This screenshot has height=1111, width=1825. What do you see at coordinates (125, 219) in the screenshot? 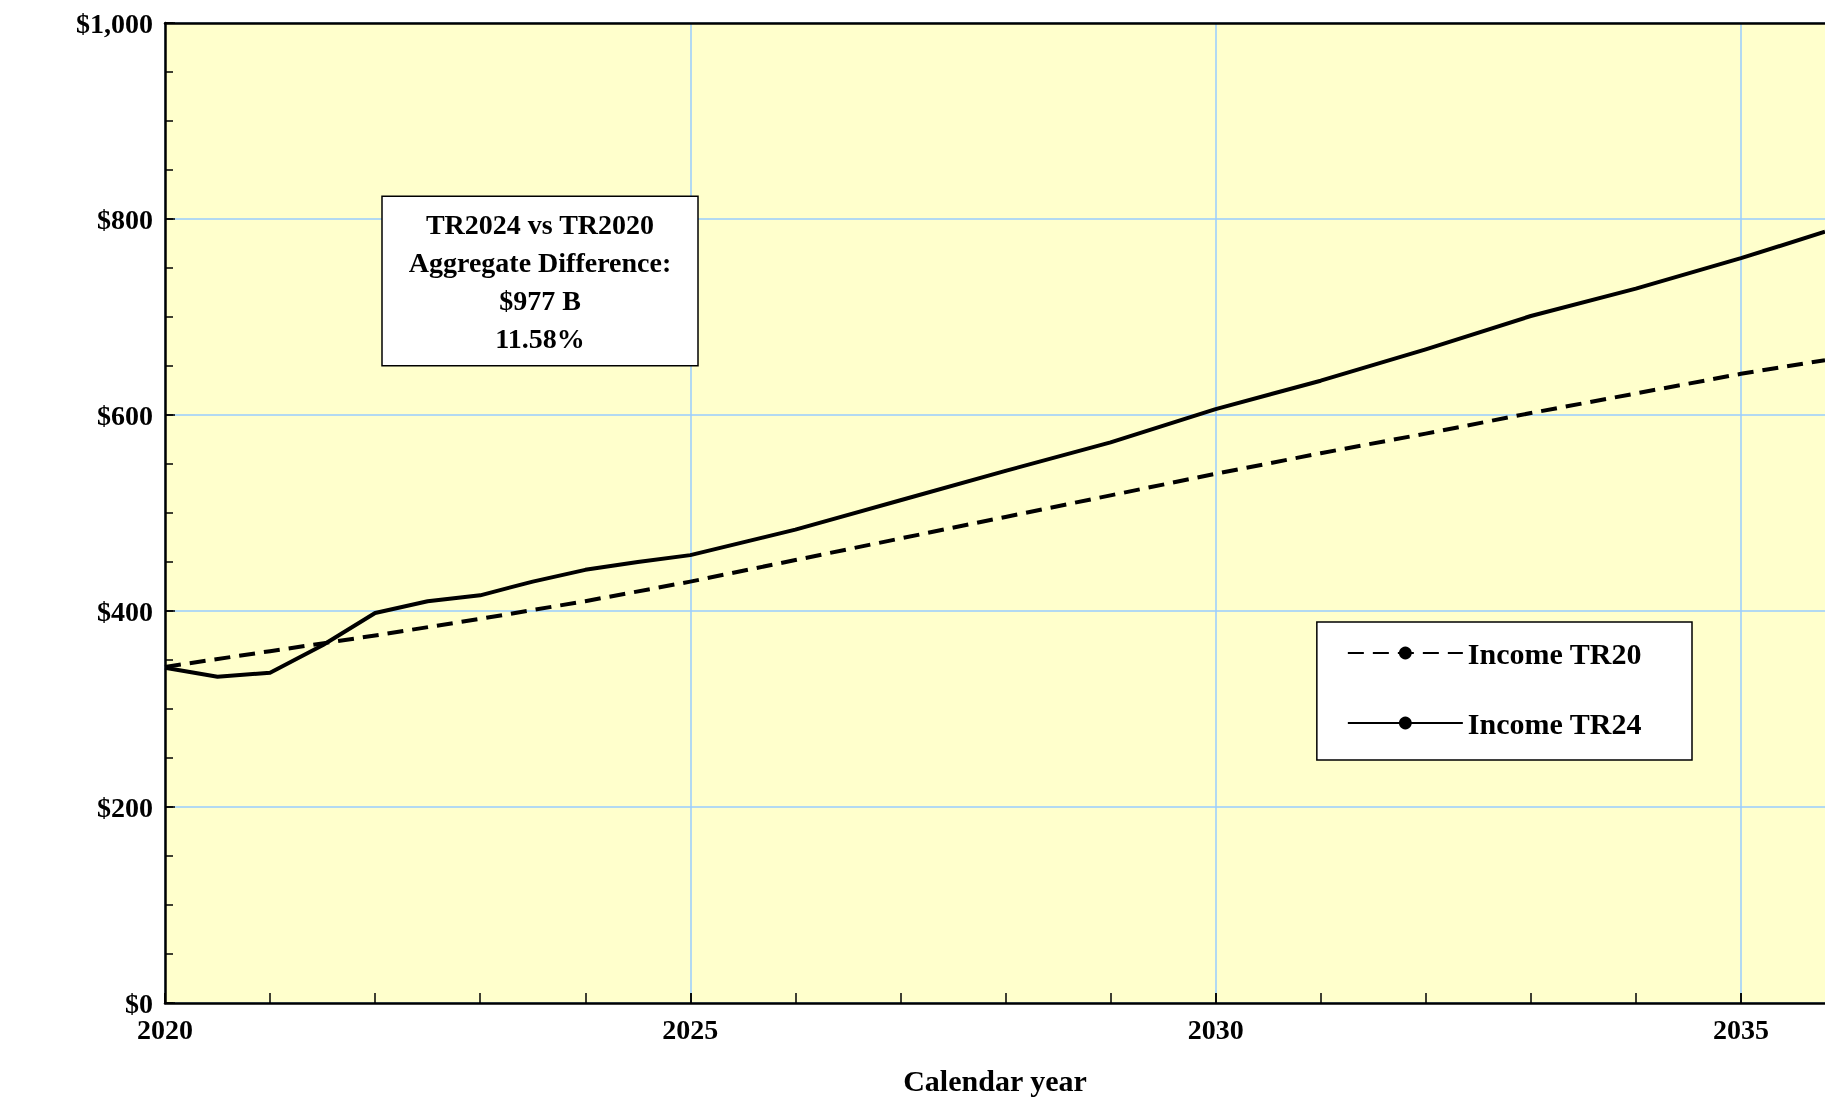
I see `y-tick-label: $800` at bounding box center [125, 219].